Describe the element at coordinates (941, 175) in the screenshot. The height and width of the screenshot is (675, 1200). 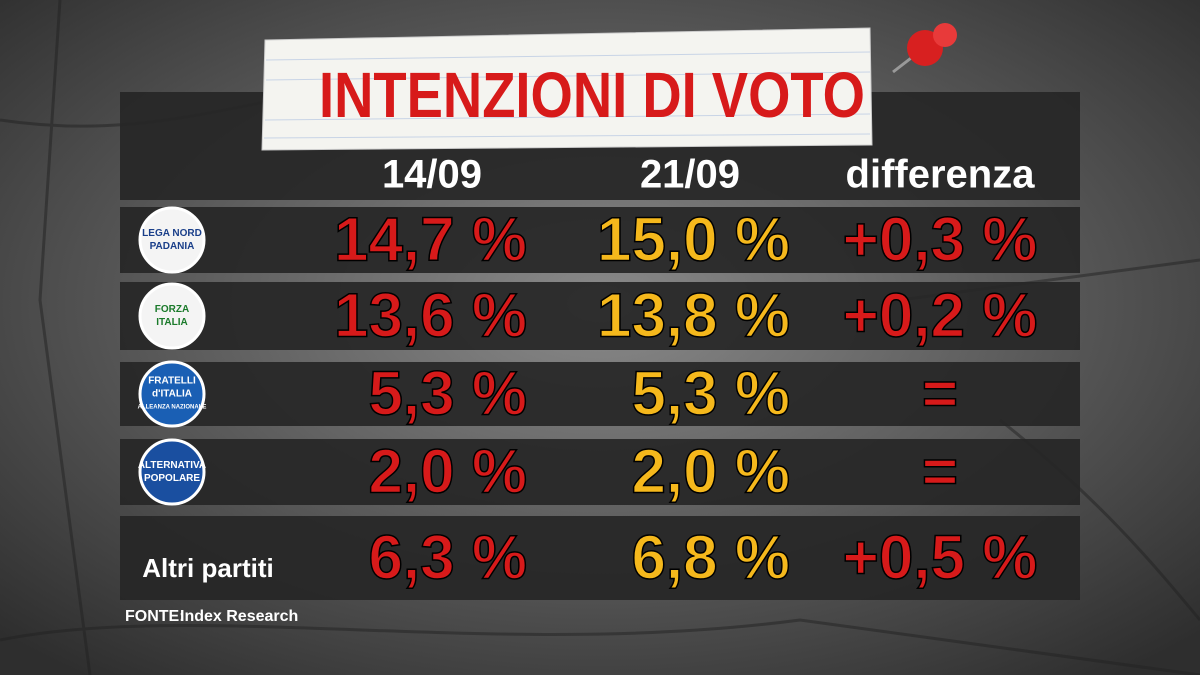
I see `column-header: differenza` at that location.